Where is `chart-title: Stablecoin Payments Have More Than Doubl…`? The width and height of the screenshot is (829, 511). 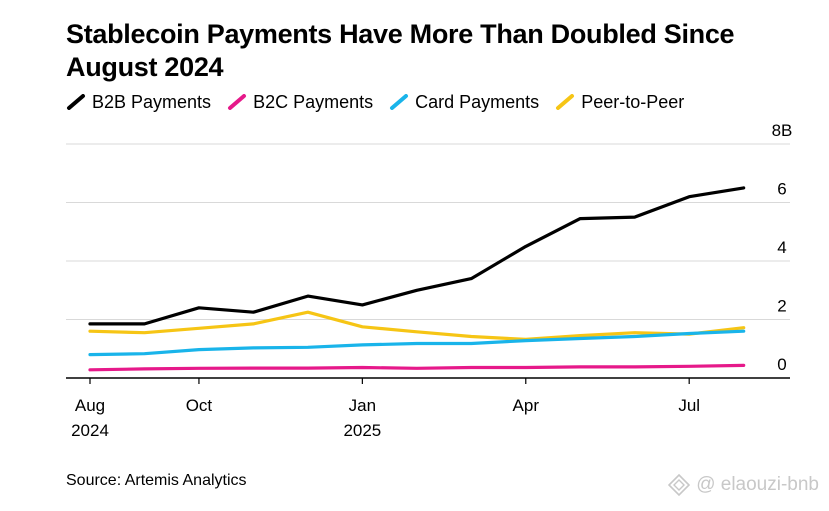
chart-title: Stablecoin Payments Have More Than Doubl… is located at coordinates (400, 50).